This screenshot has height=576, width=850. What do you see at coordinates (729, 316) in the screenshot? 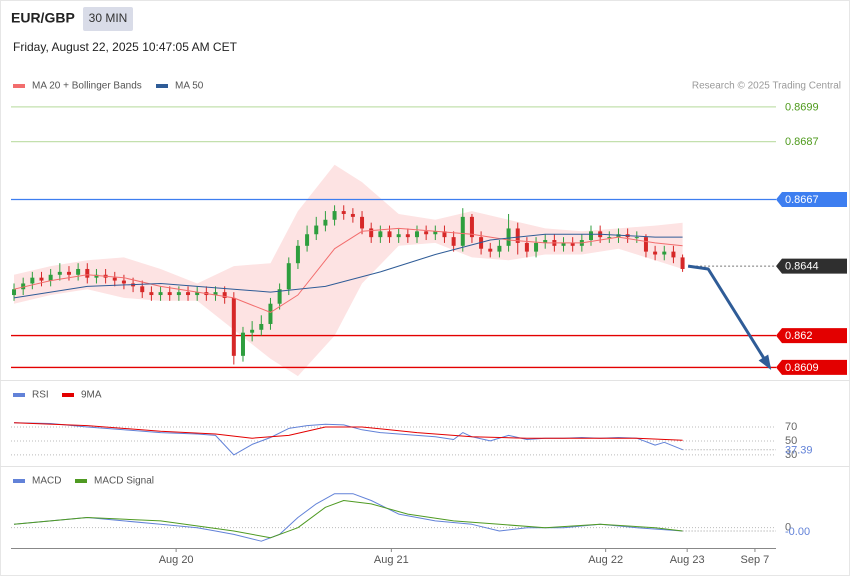
I see `projection-arrow` at bounding box center [729, 316].